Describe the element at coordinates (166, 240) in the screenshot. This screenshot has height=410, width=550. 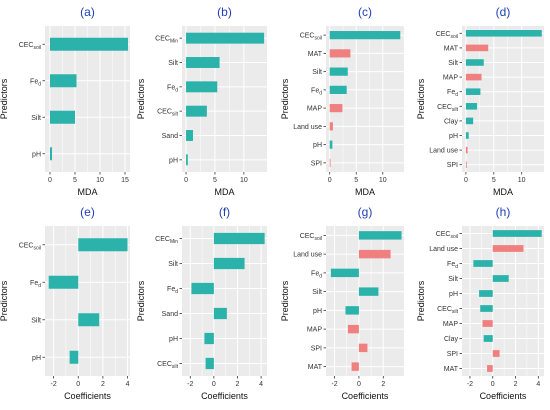
I see `y-tick-label: CECMin` at that location.